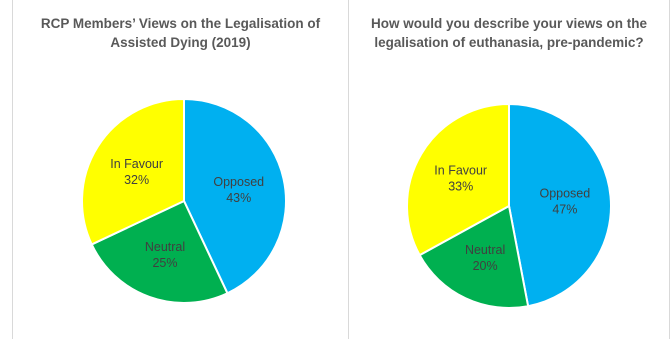  What do you see at coordinates (460, 186) in the screenshot?
I see `slice-value-label: 33%` at bounding box center [460, 186].